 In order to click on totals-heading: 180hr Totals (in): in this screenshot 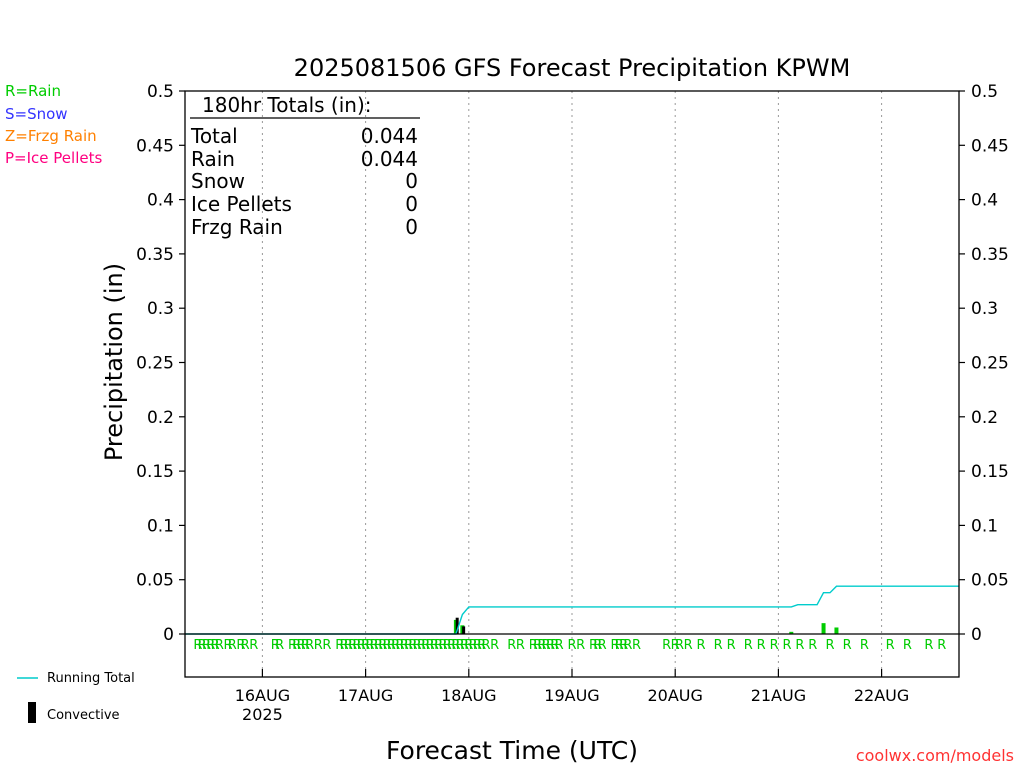, I will do `click(287, 105)`.